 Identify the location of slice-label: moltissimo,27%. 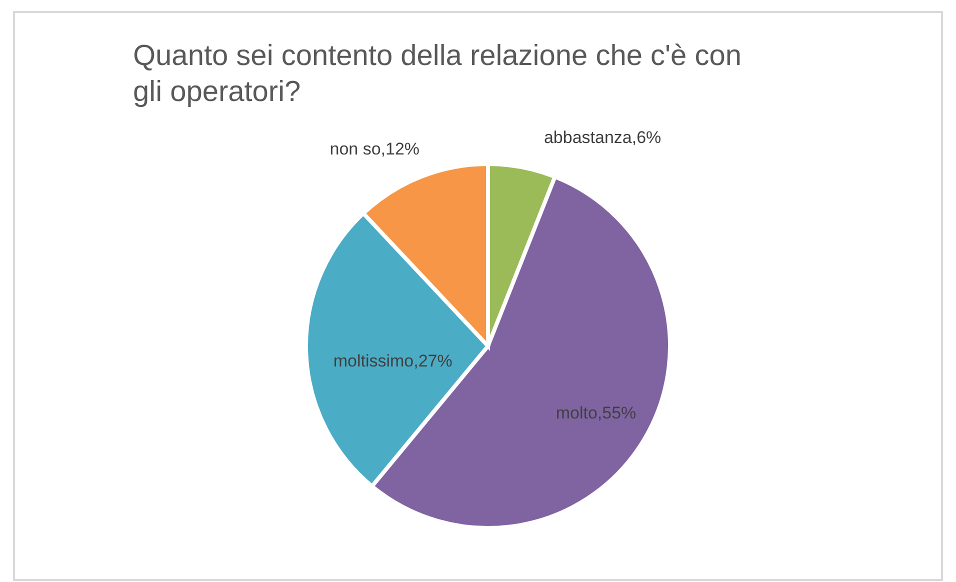
(392, 360).